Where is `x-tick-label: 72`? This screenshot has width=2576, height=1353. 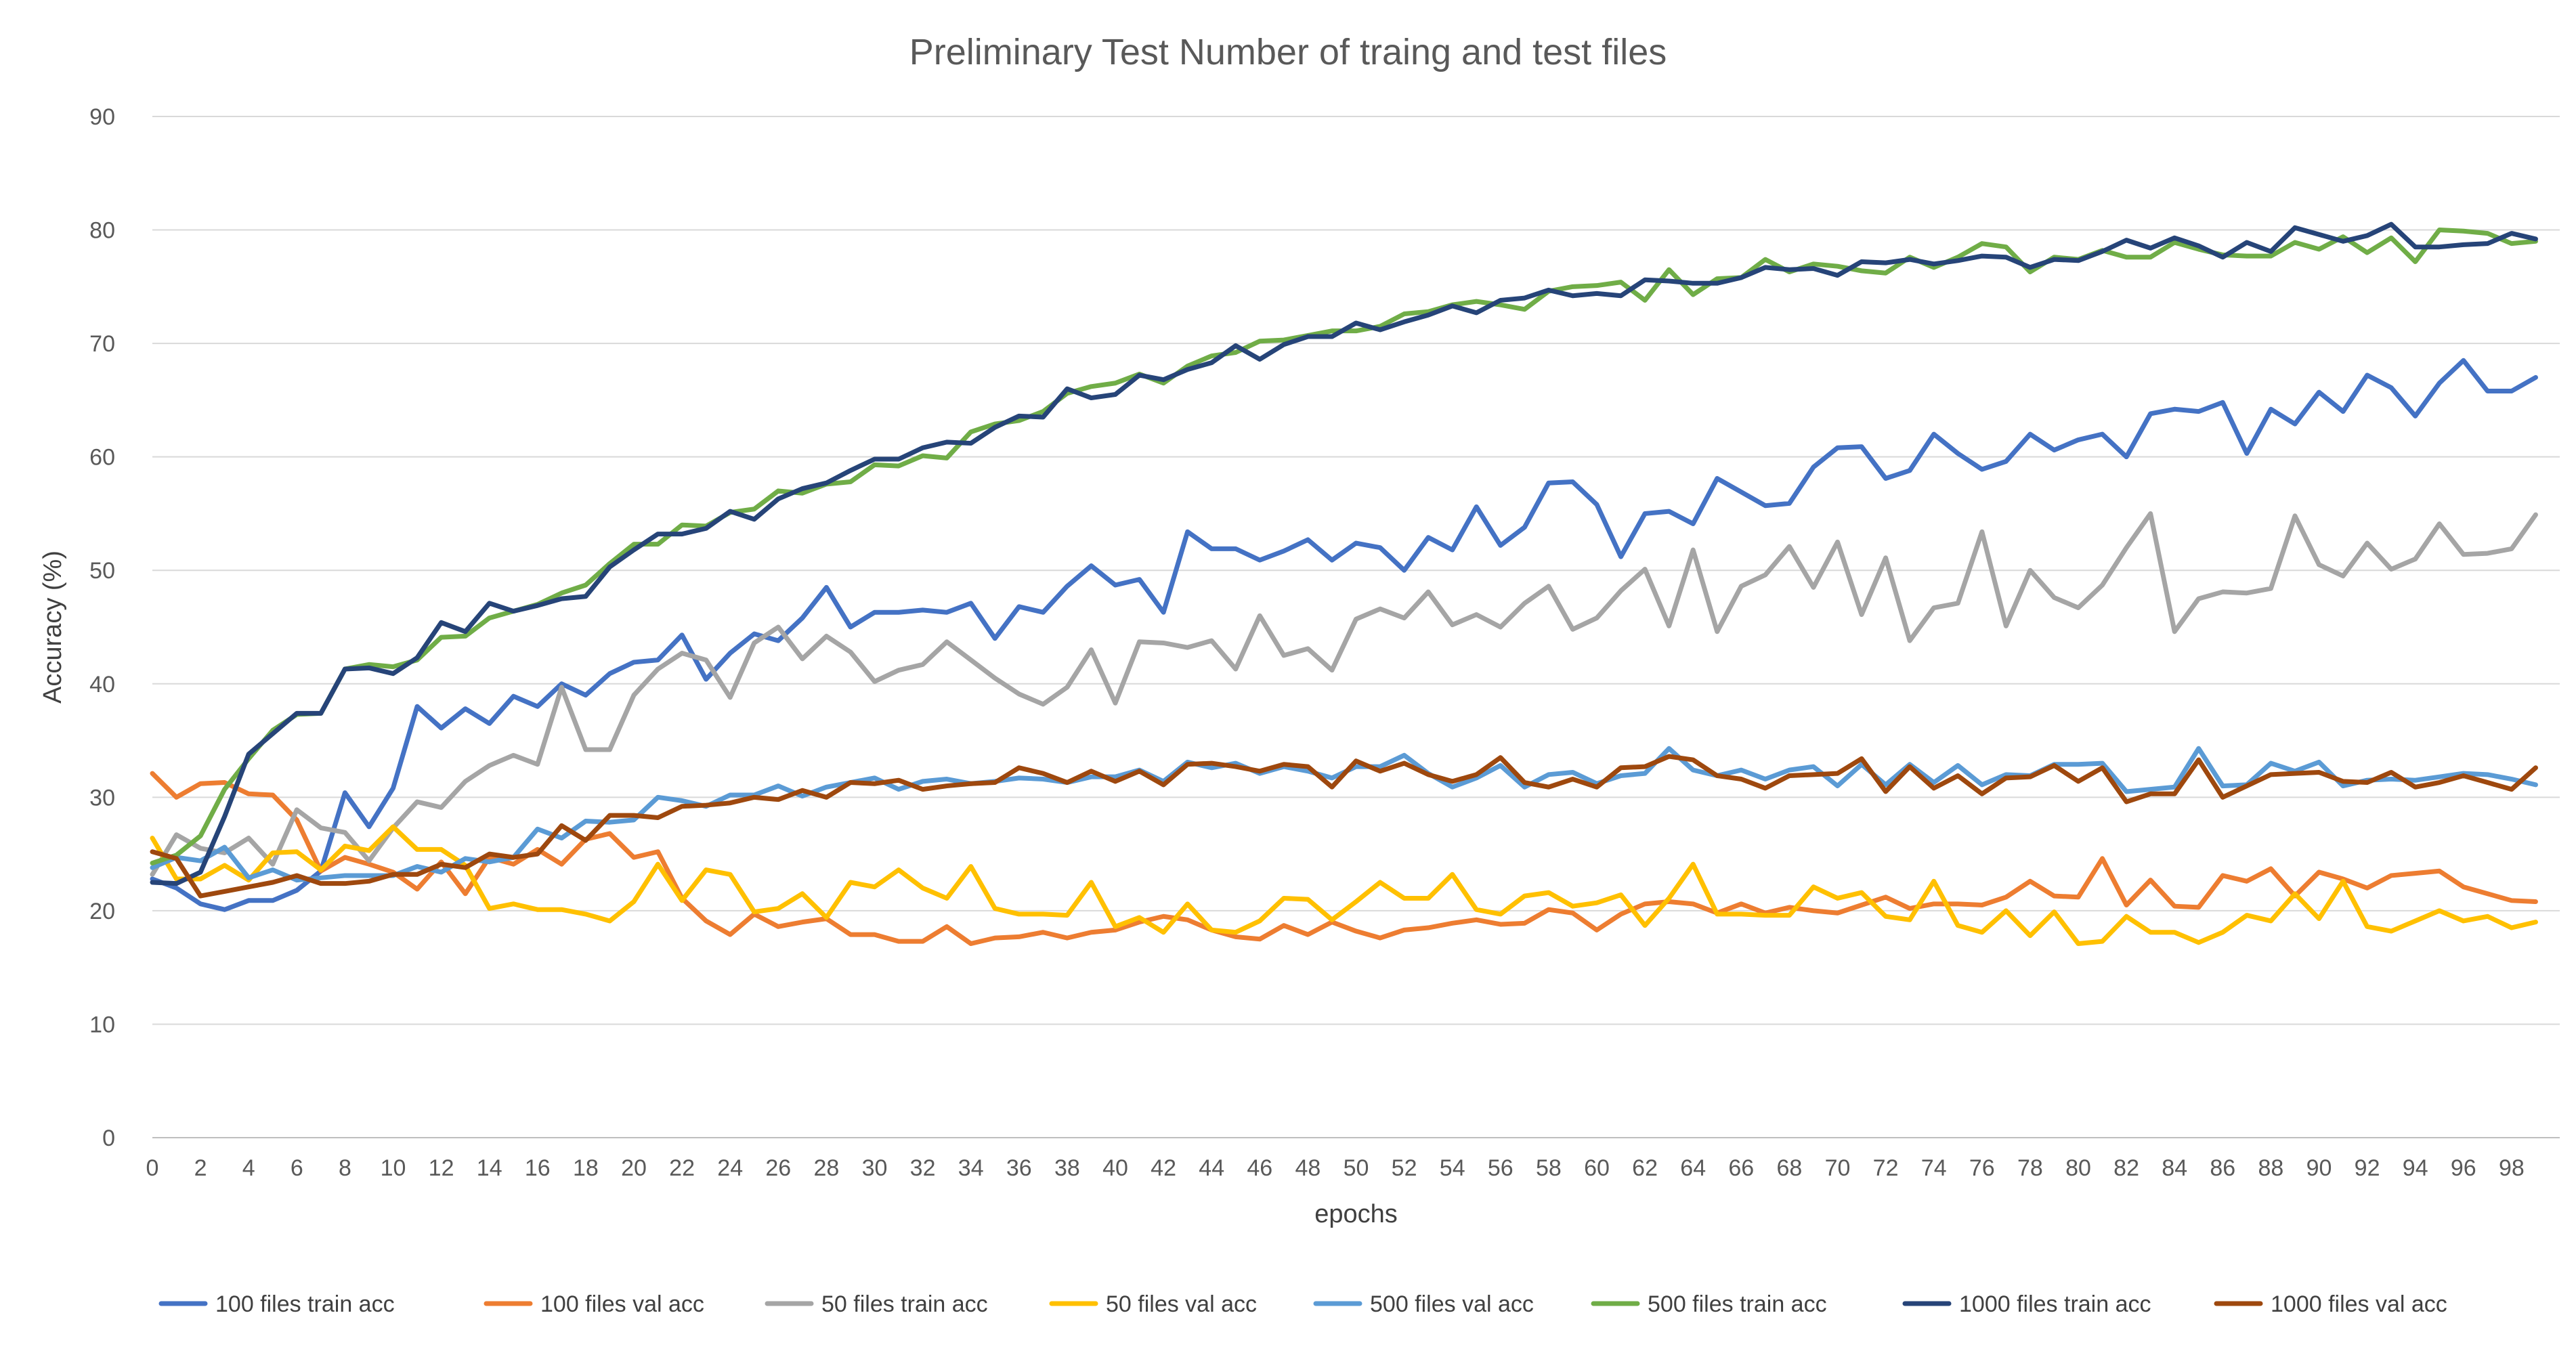
x-tick-label: 72 is located at coordinates (1886, 1168).